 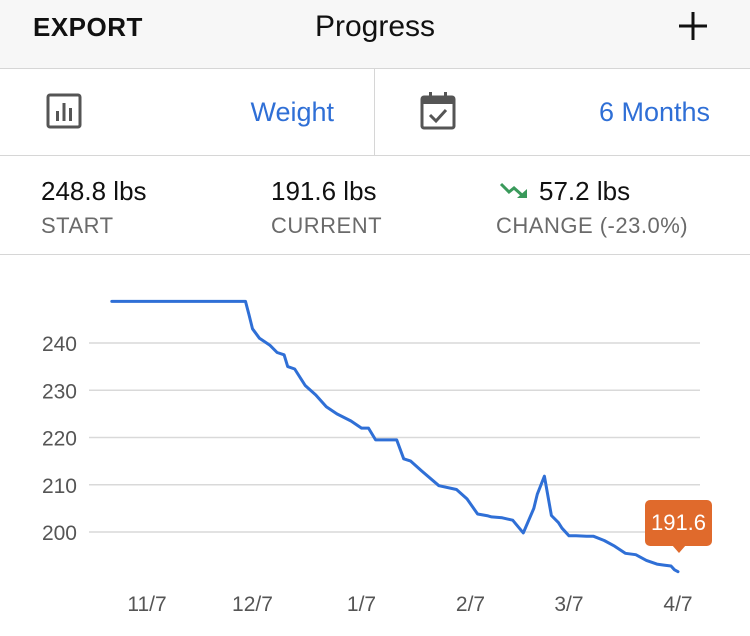 What do you see at coordinates (59, 391) in the screenshot?
I see `y-tick-label: 230` at bounding box center [59, 391].